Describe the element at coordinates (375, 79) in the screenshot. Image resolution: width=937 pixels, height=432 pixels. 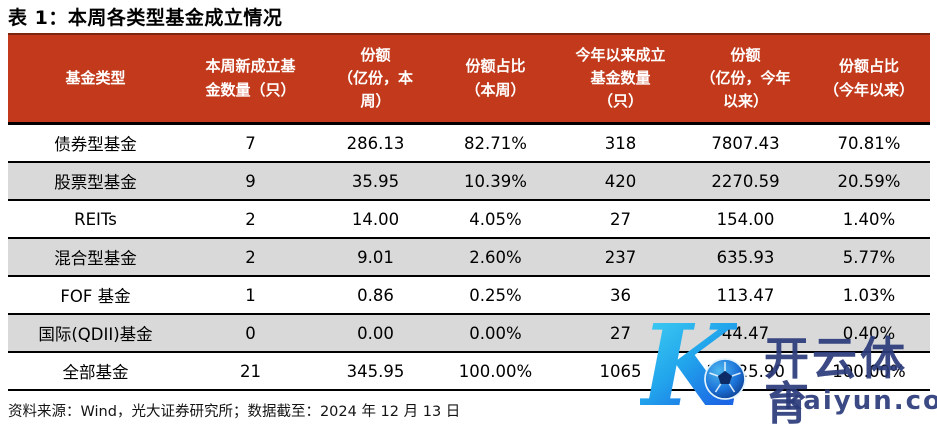
I see `column-header: 份额 （亿份，本 周）` at that location.